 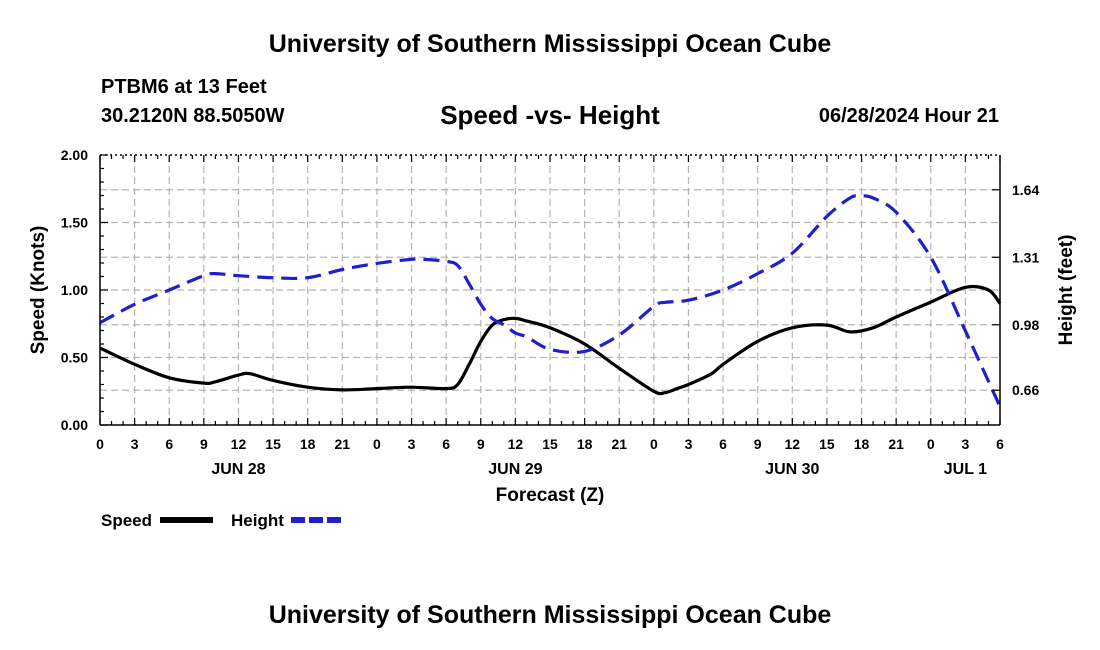 I want to click on legend-label-speed: Speed, so click(x=126, y=520).